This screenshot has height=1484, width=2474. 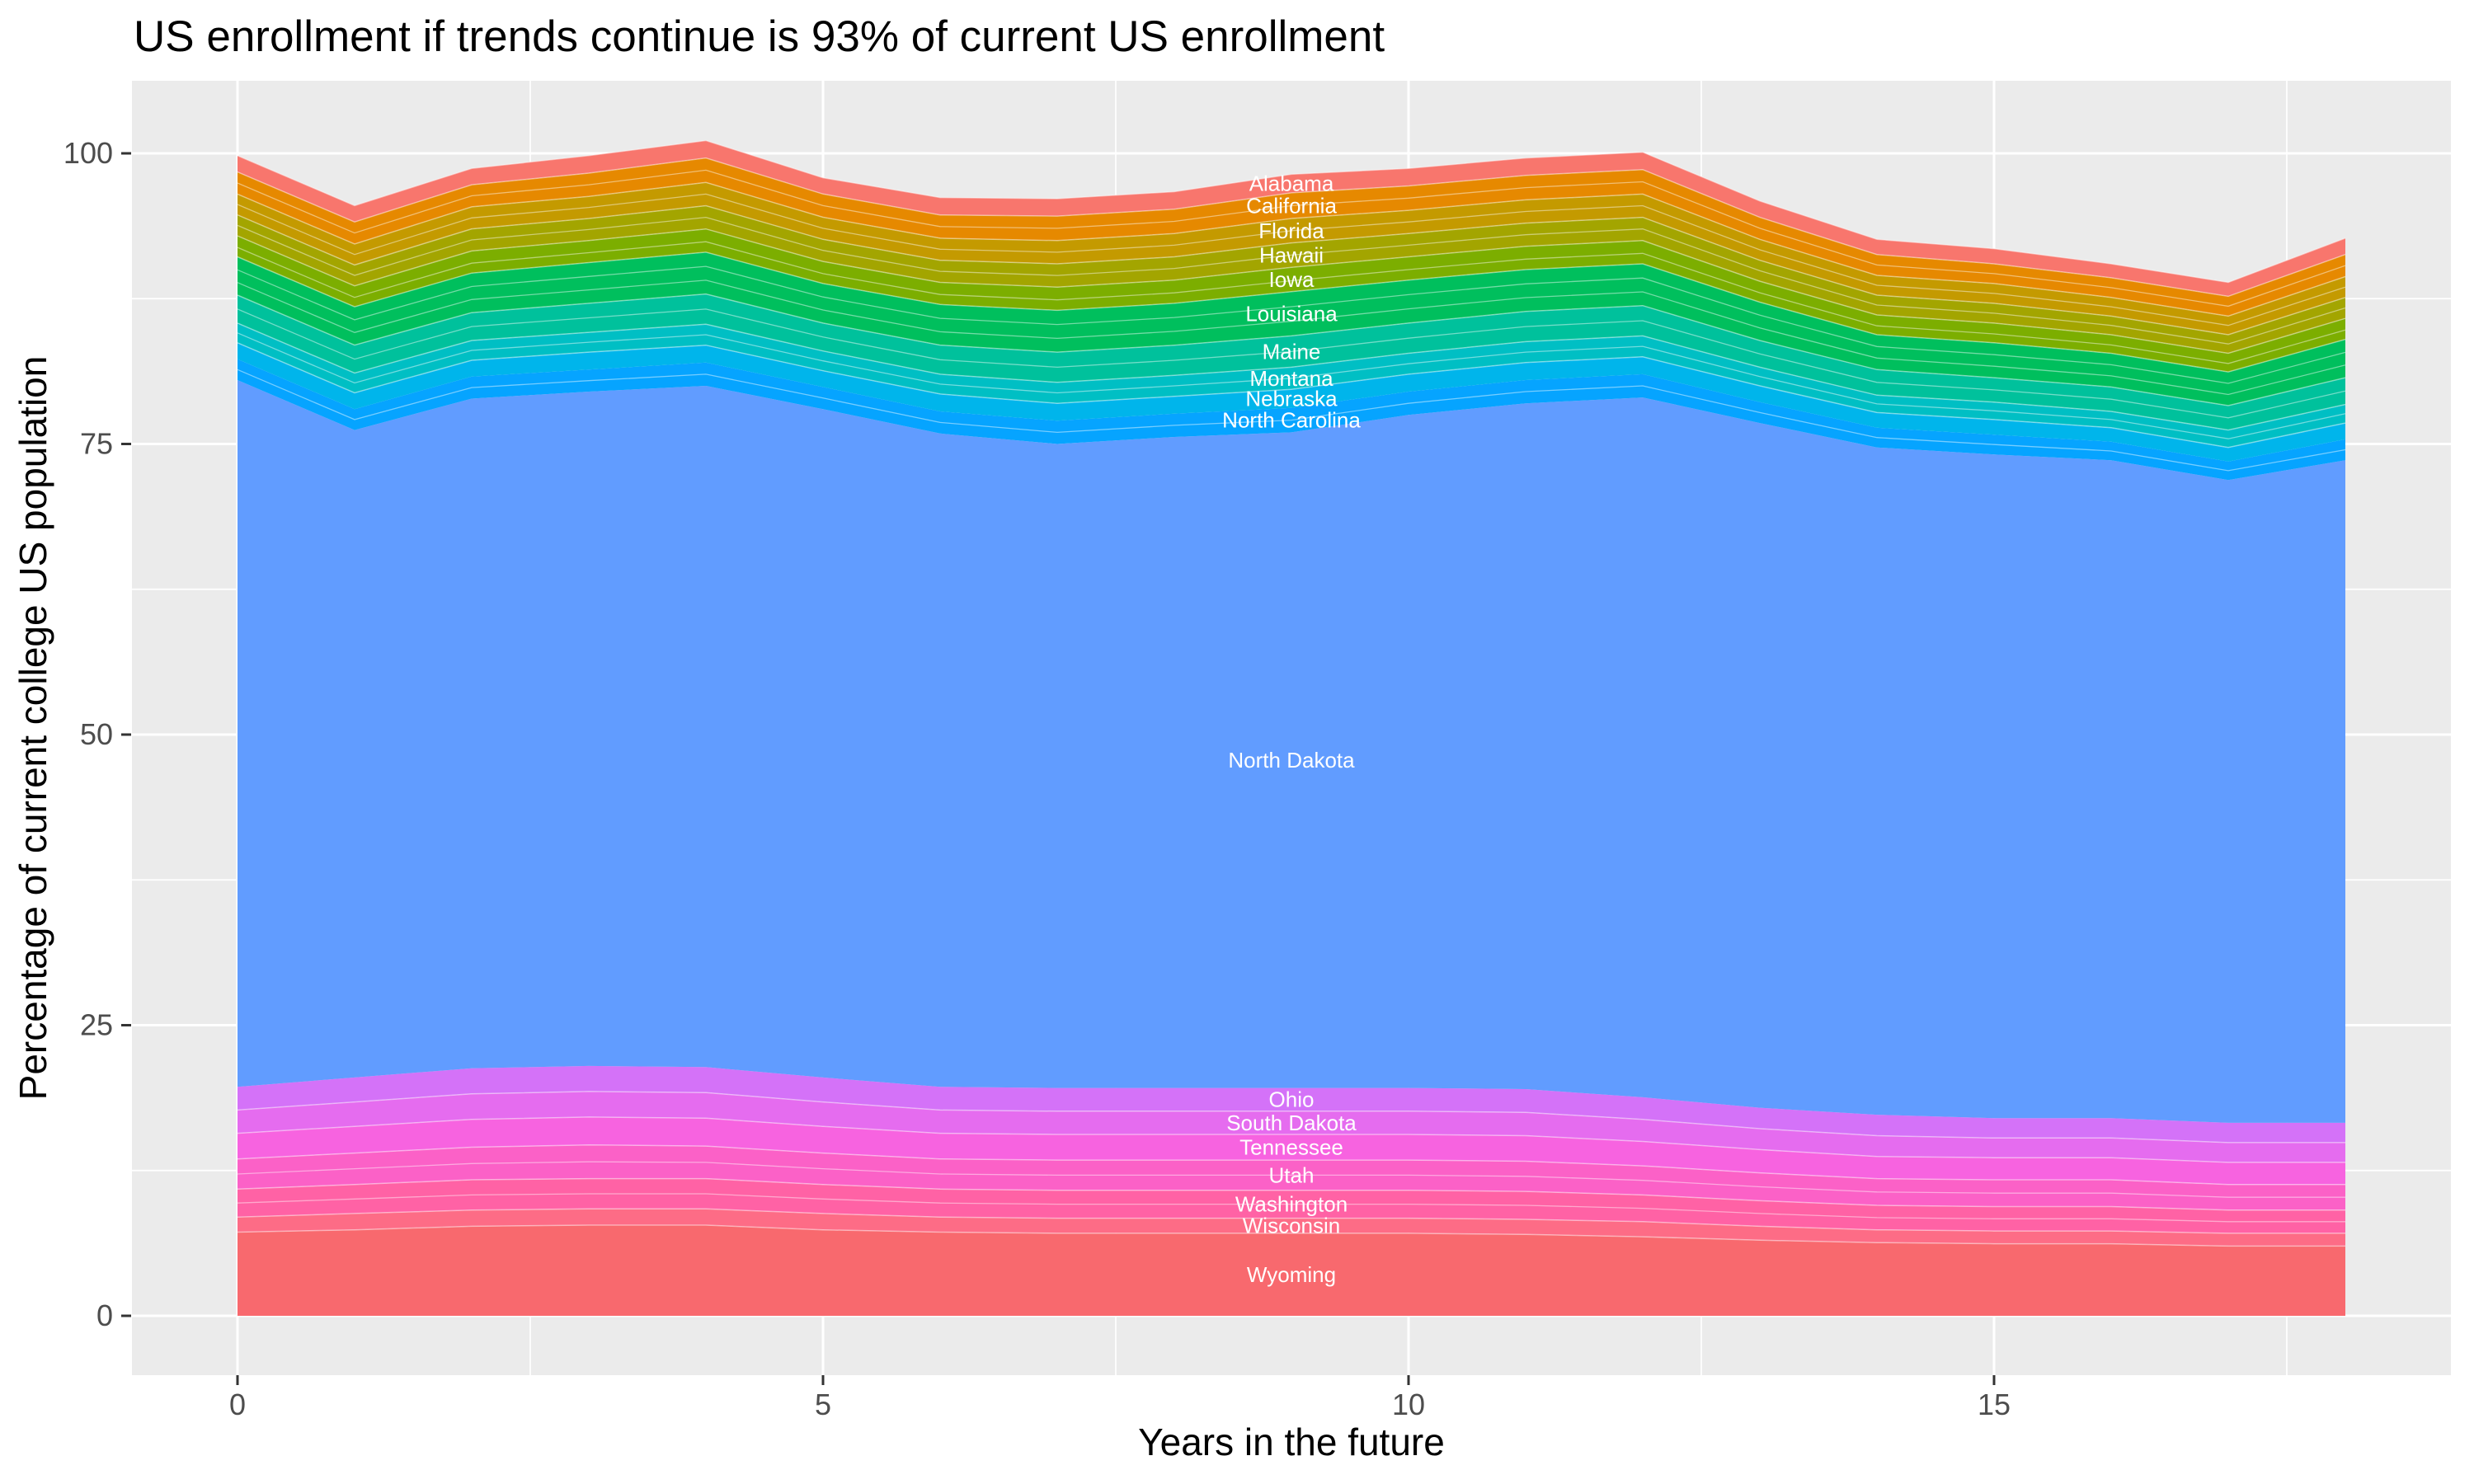 I want to click on state-label-hawaii: Hawaii, so click(x=1291, y=254).